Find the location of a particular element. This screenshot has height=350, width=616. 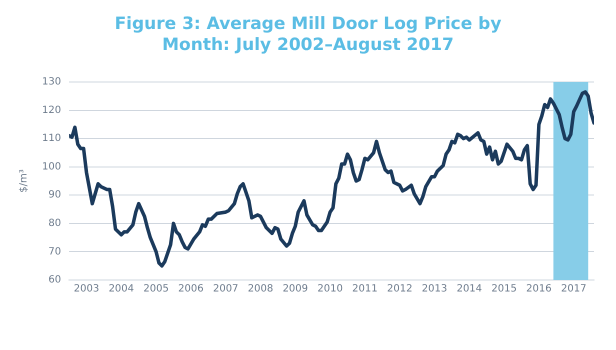

x-tick-label: 2012 is located at coordinates (399, 289).